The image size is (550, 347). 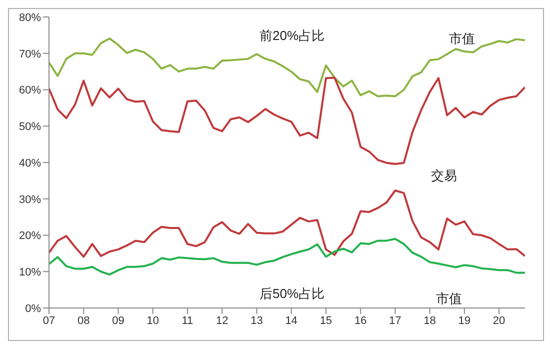 I want to click on x-tick-label: 20, so click(x=499, y=320).